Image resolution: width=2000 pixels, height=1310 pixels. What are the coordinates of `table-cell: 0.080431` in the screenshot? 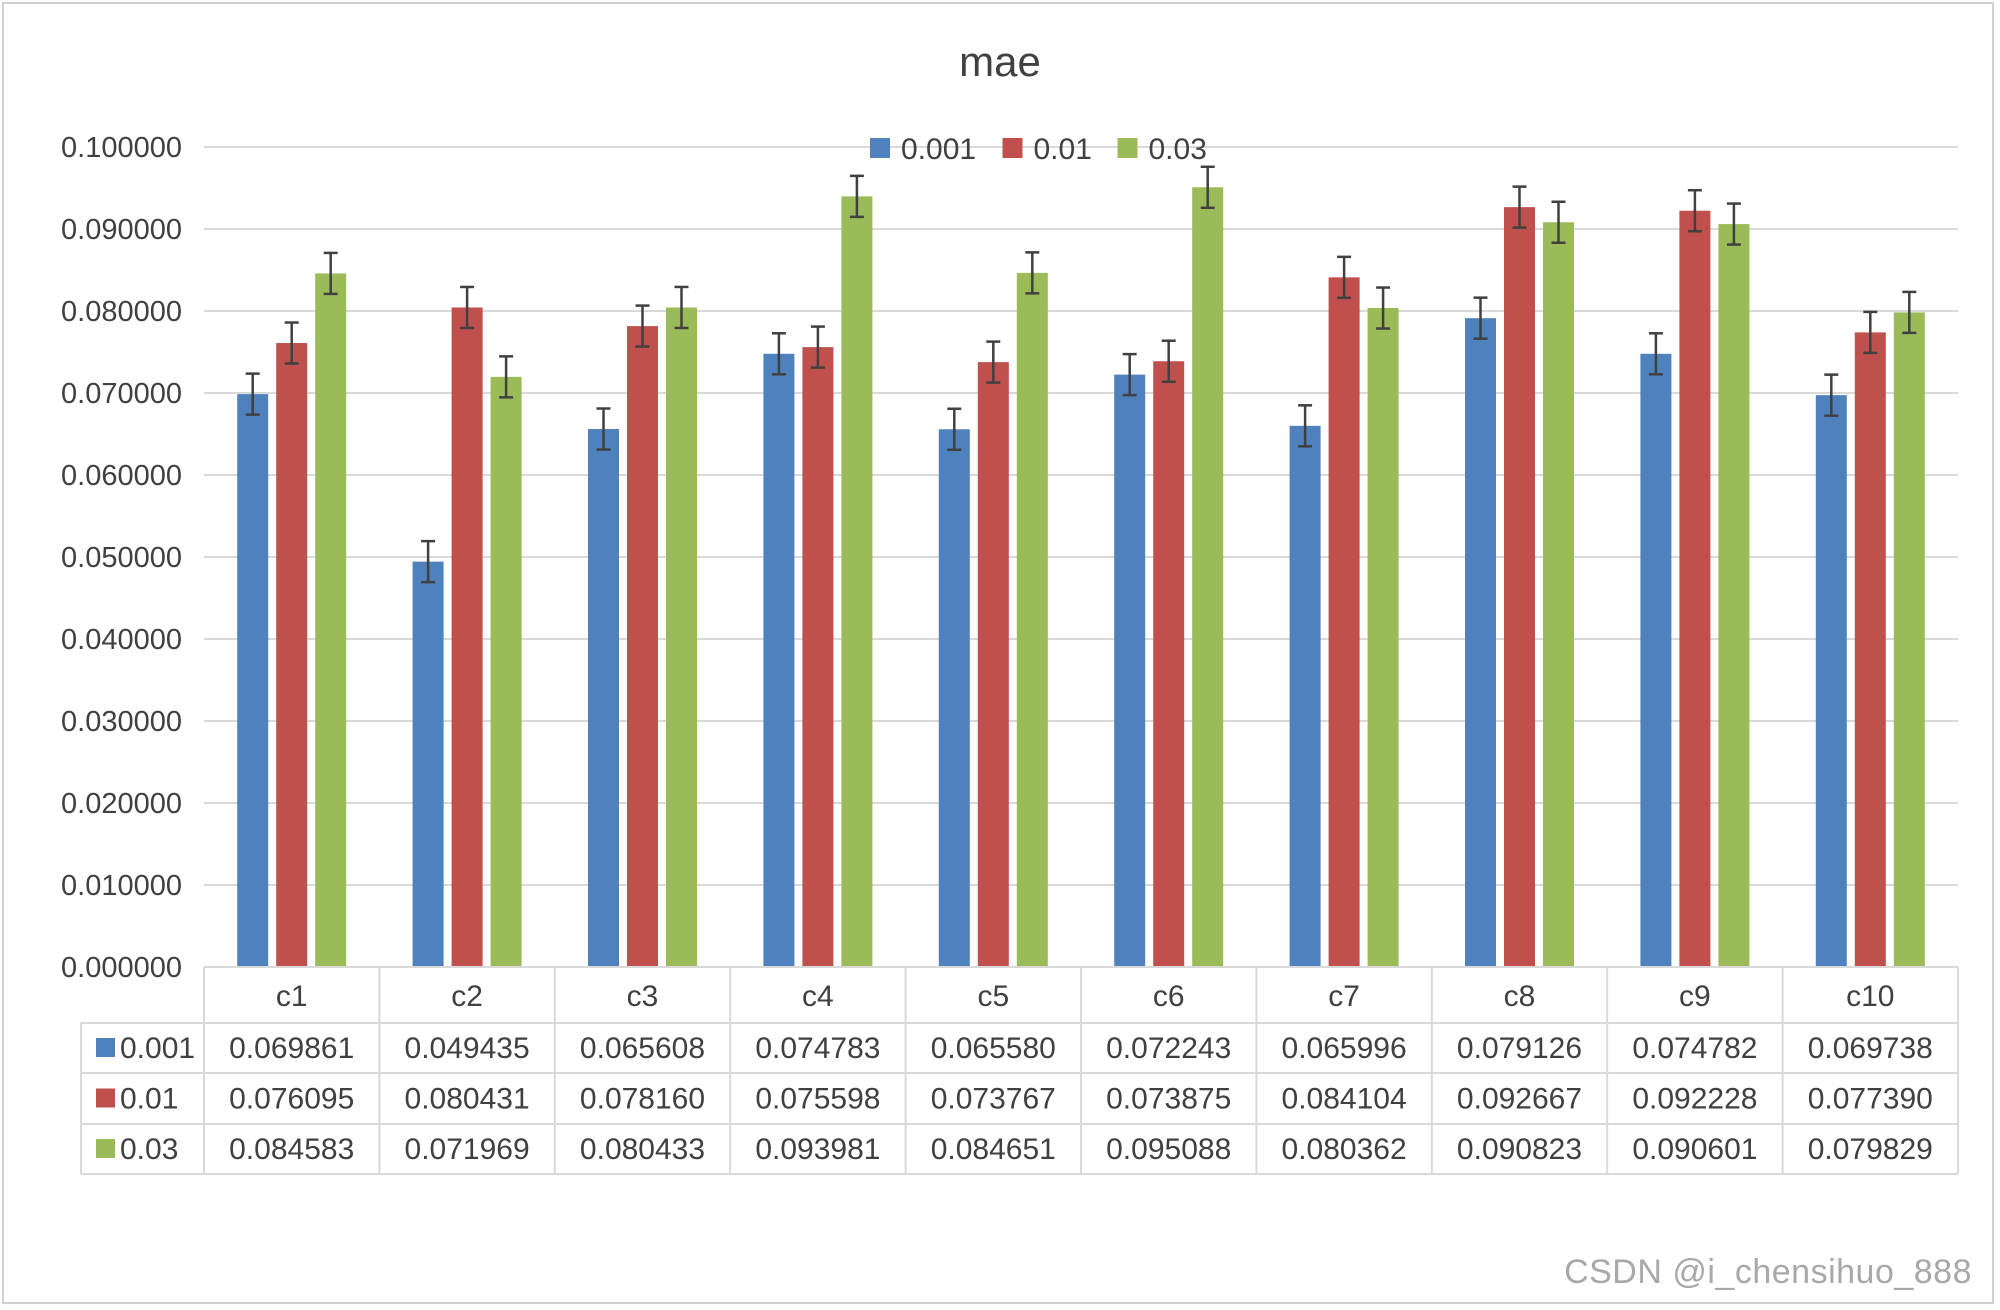 It's located at (467, 1099).